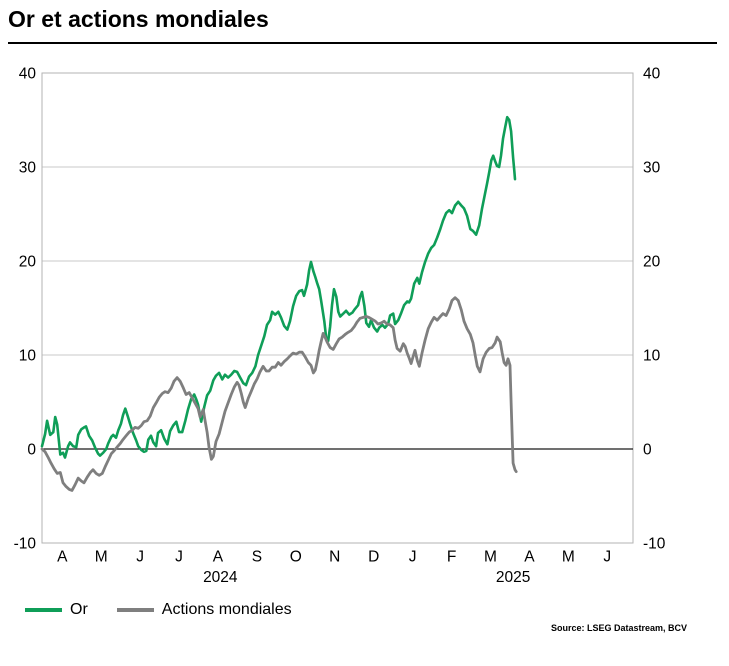  I want to click on legend: Or Actions mondiales, so click(158, 610).